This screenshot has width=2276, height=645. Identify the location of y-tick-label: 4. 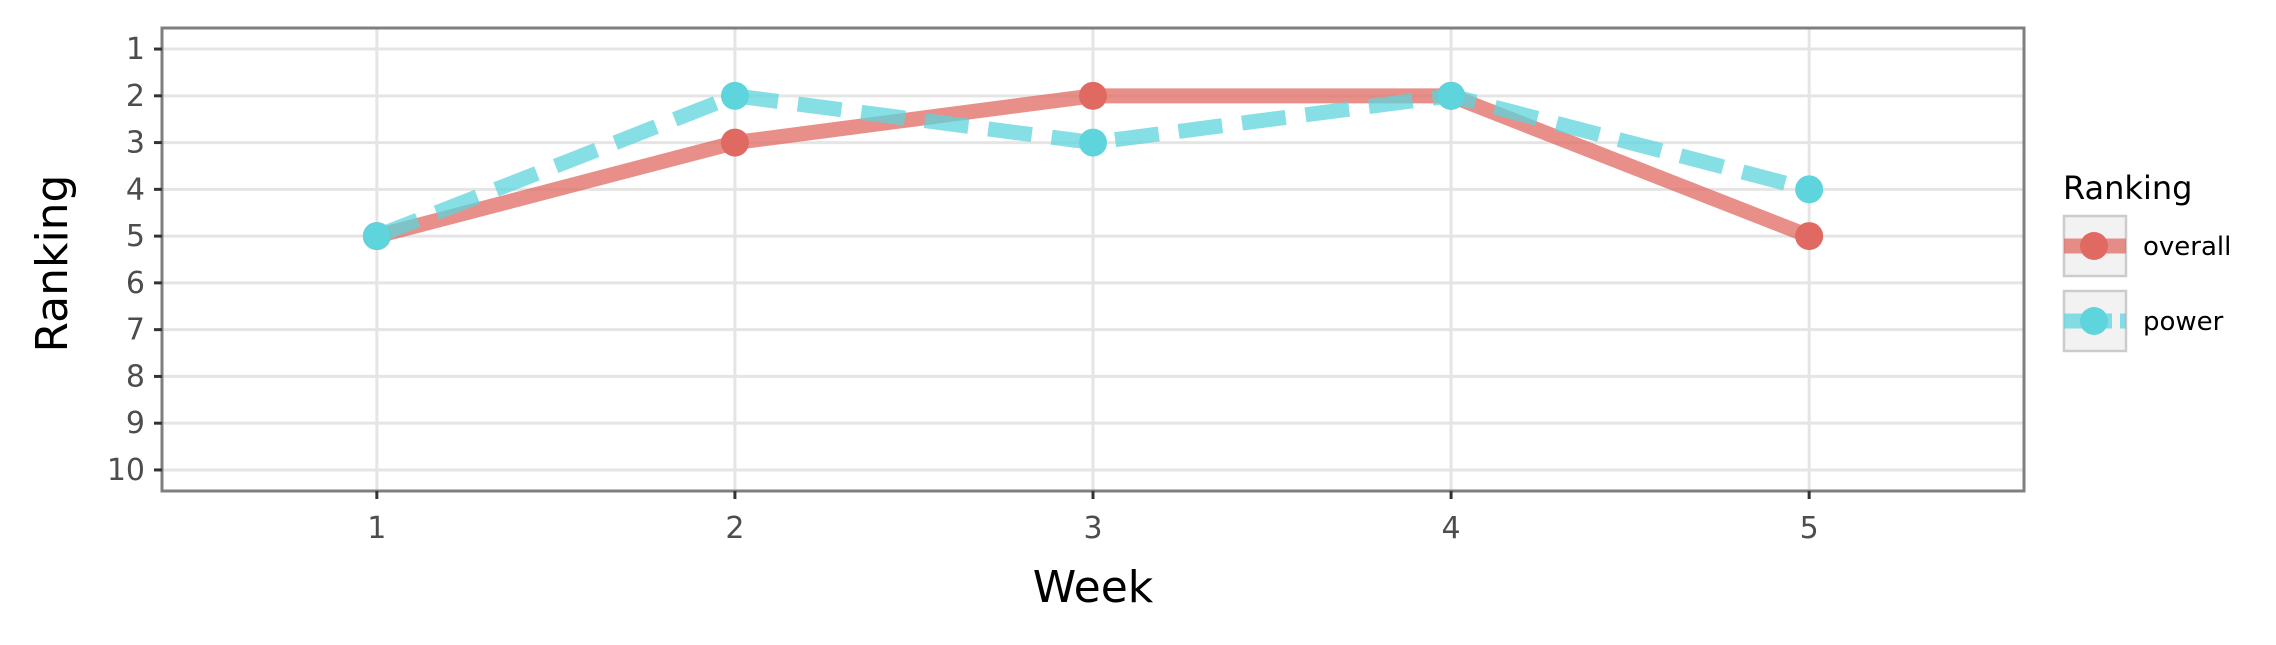
(135, 189).